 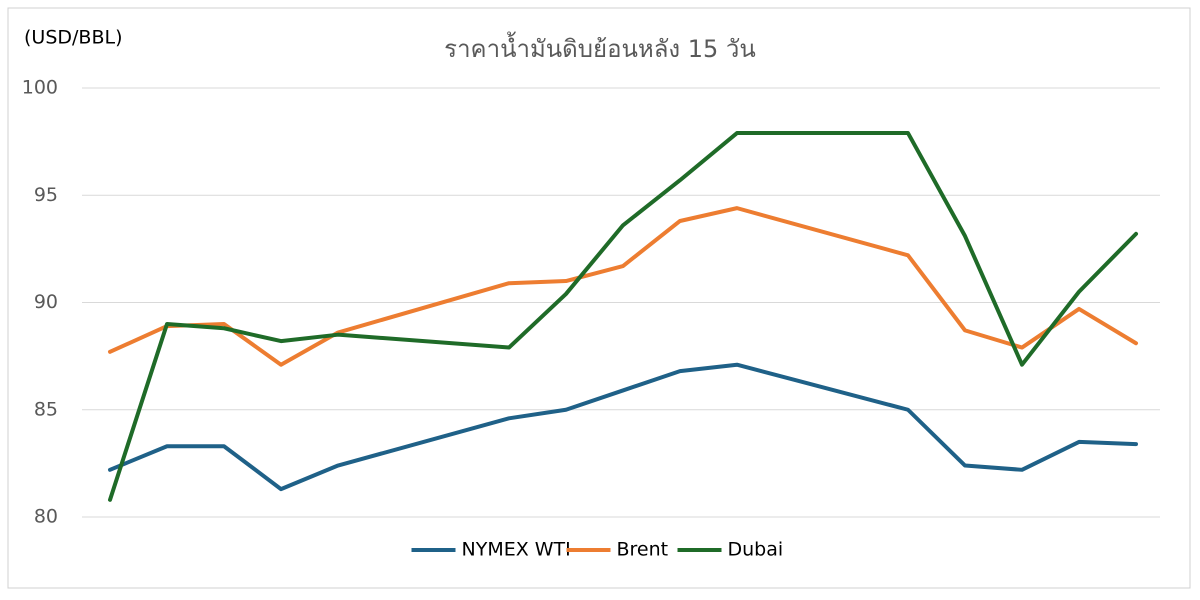 I want to click on y-tick-label: 90, so click(x=46, y=302).